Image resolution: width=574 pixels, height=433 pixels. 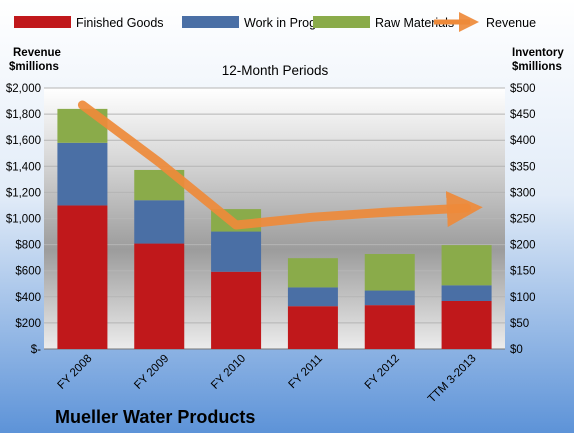 I want to click on right-tick-label: $300, so click(x=523, y=193).